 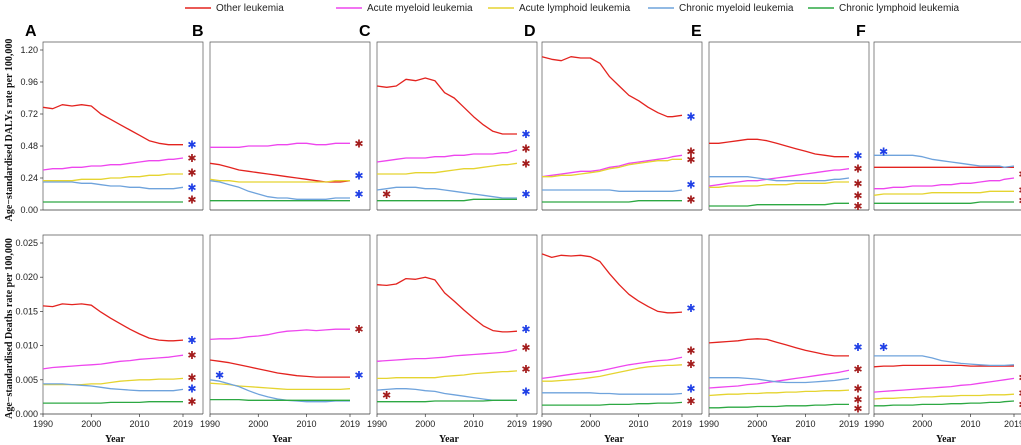 What do you see at coordinates (26, 311) in the screenshot?
I see `y-tick-label: 0.015` at bounding box center [26, 311].